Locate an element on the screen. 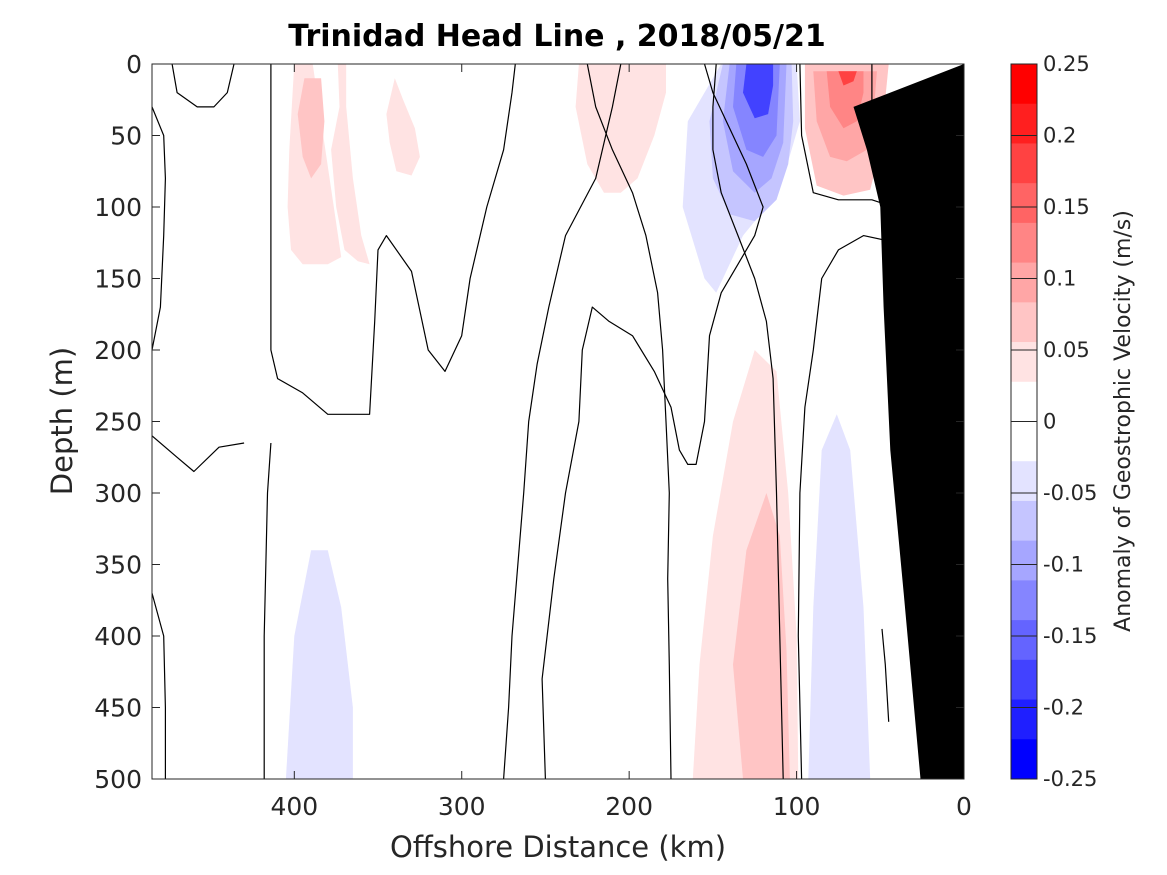 The height and width of the screenshot is (875, 1167). y-tick-label: 450 is located at coordinates (118, 708).